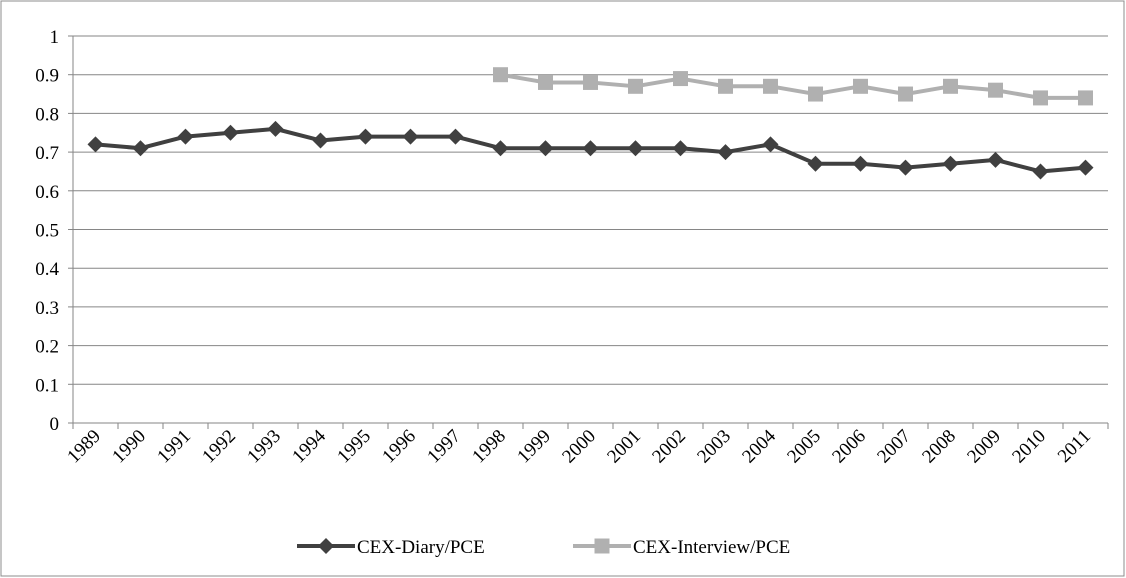 The image size is (1126, 578). Describe the element at coordinates (47, 153) in the screenshot. I see `y-tick-label: 0.7` at that location.